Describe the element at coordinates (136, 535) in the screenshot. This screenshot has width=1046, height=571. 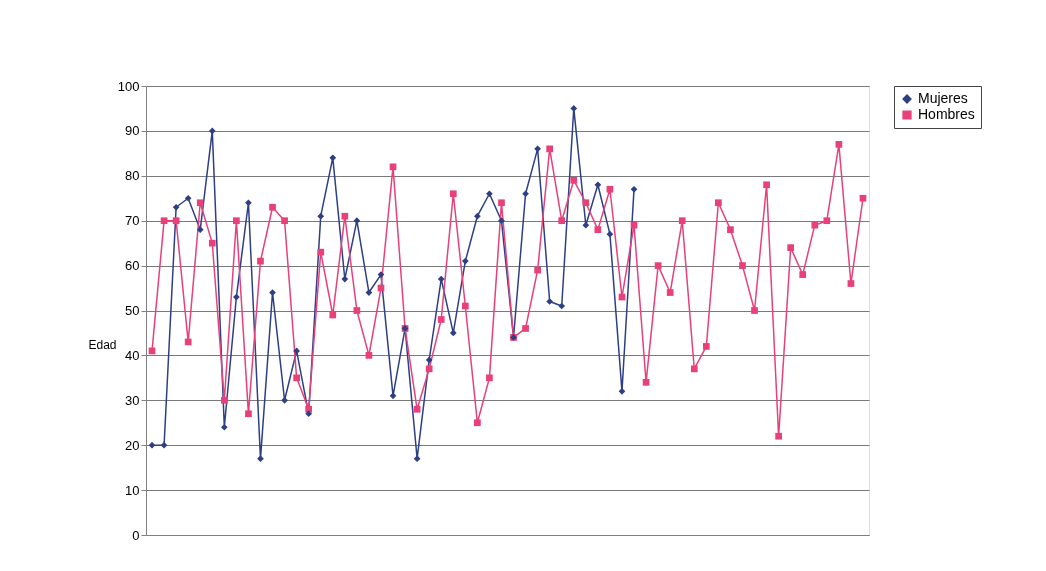
I see `y-tick-label: 0` at that location.